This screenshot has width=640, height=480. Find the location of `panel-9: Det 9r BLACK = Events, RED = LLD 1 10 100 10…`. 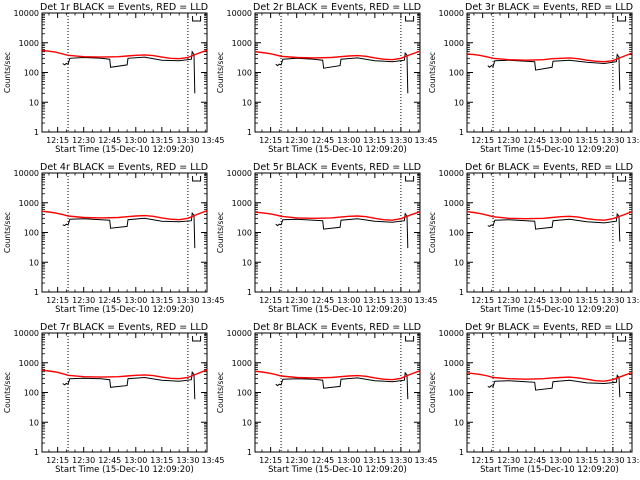

panel-9: Det 9r BLACK = Events, RED = LLD 1 10 100 10… is located at coordinates (534, 398).